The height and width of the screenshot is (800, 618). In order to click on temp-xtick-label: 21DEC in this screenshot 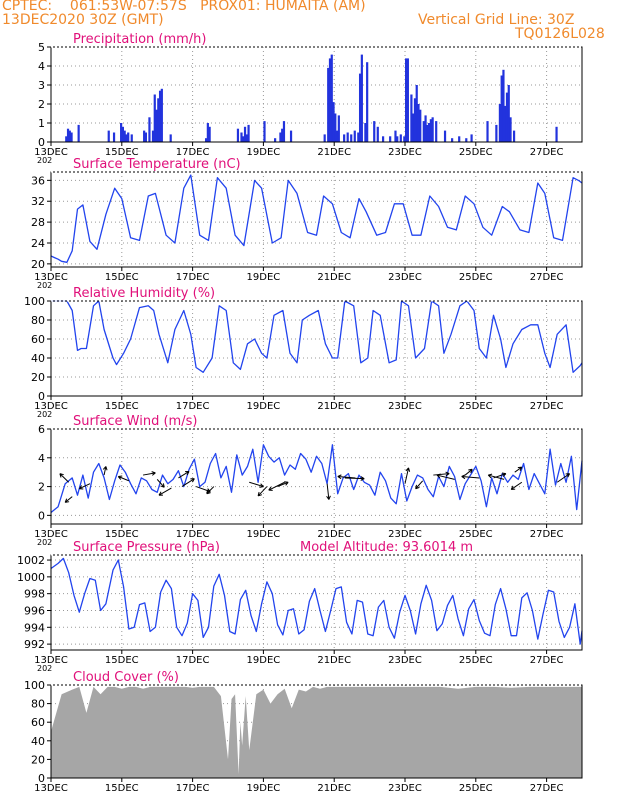, I will do `click(334, 277)`.